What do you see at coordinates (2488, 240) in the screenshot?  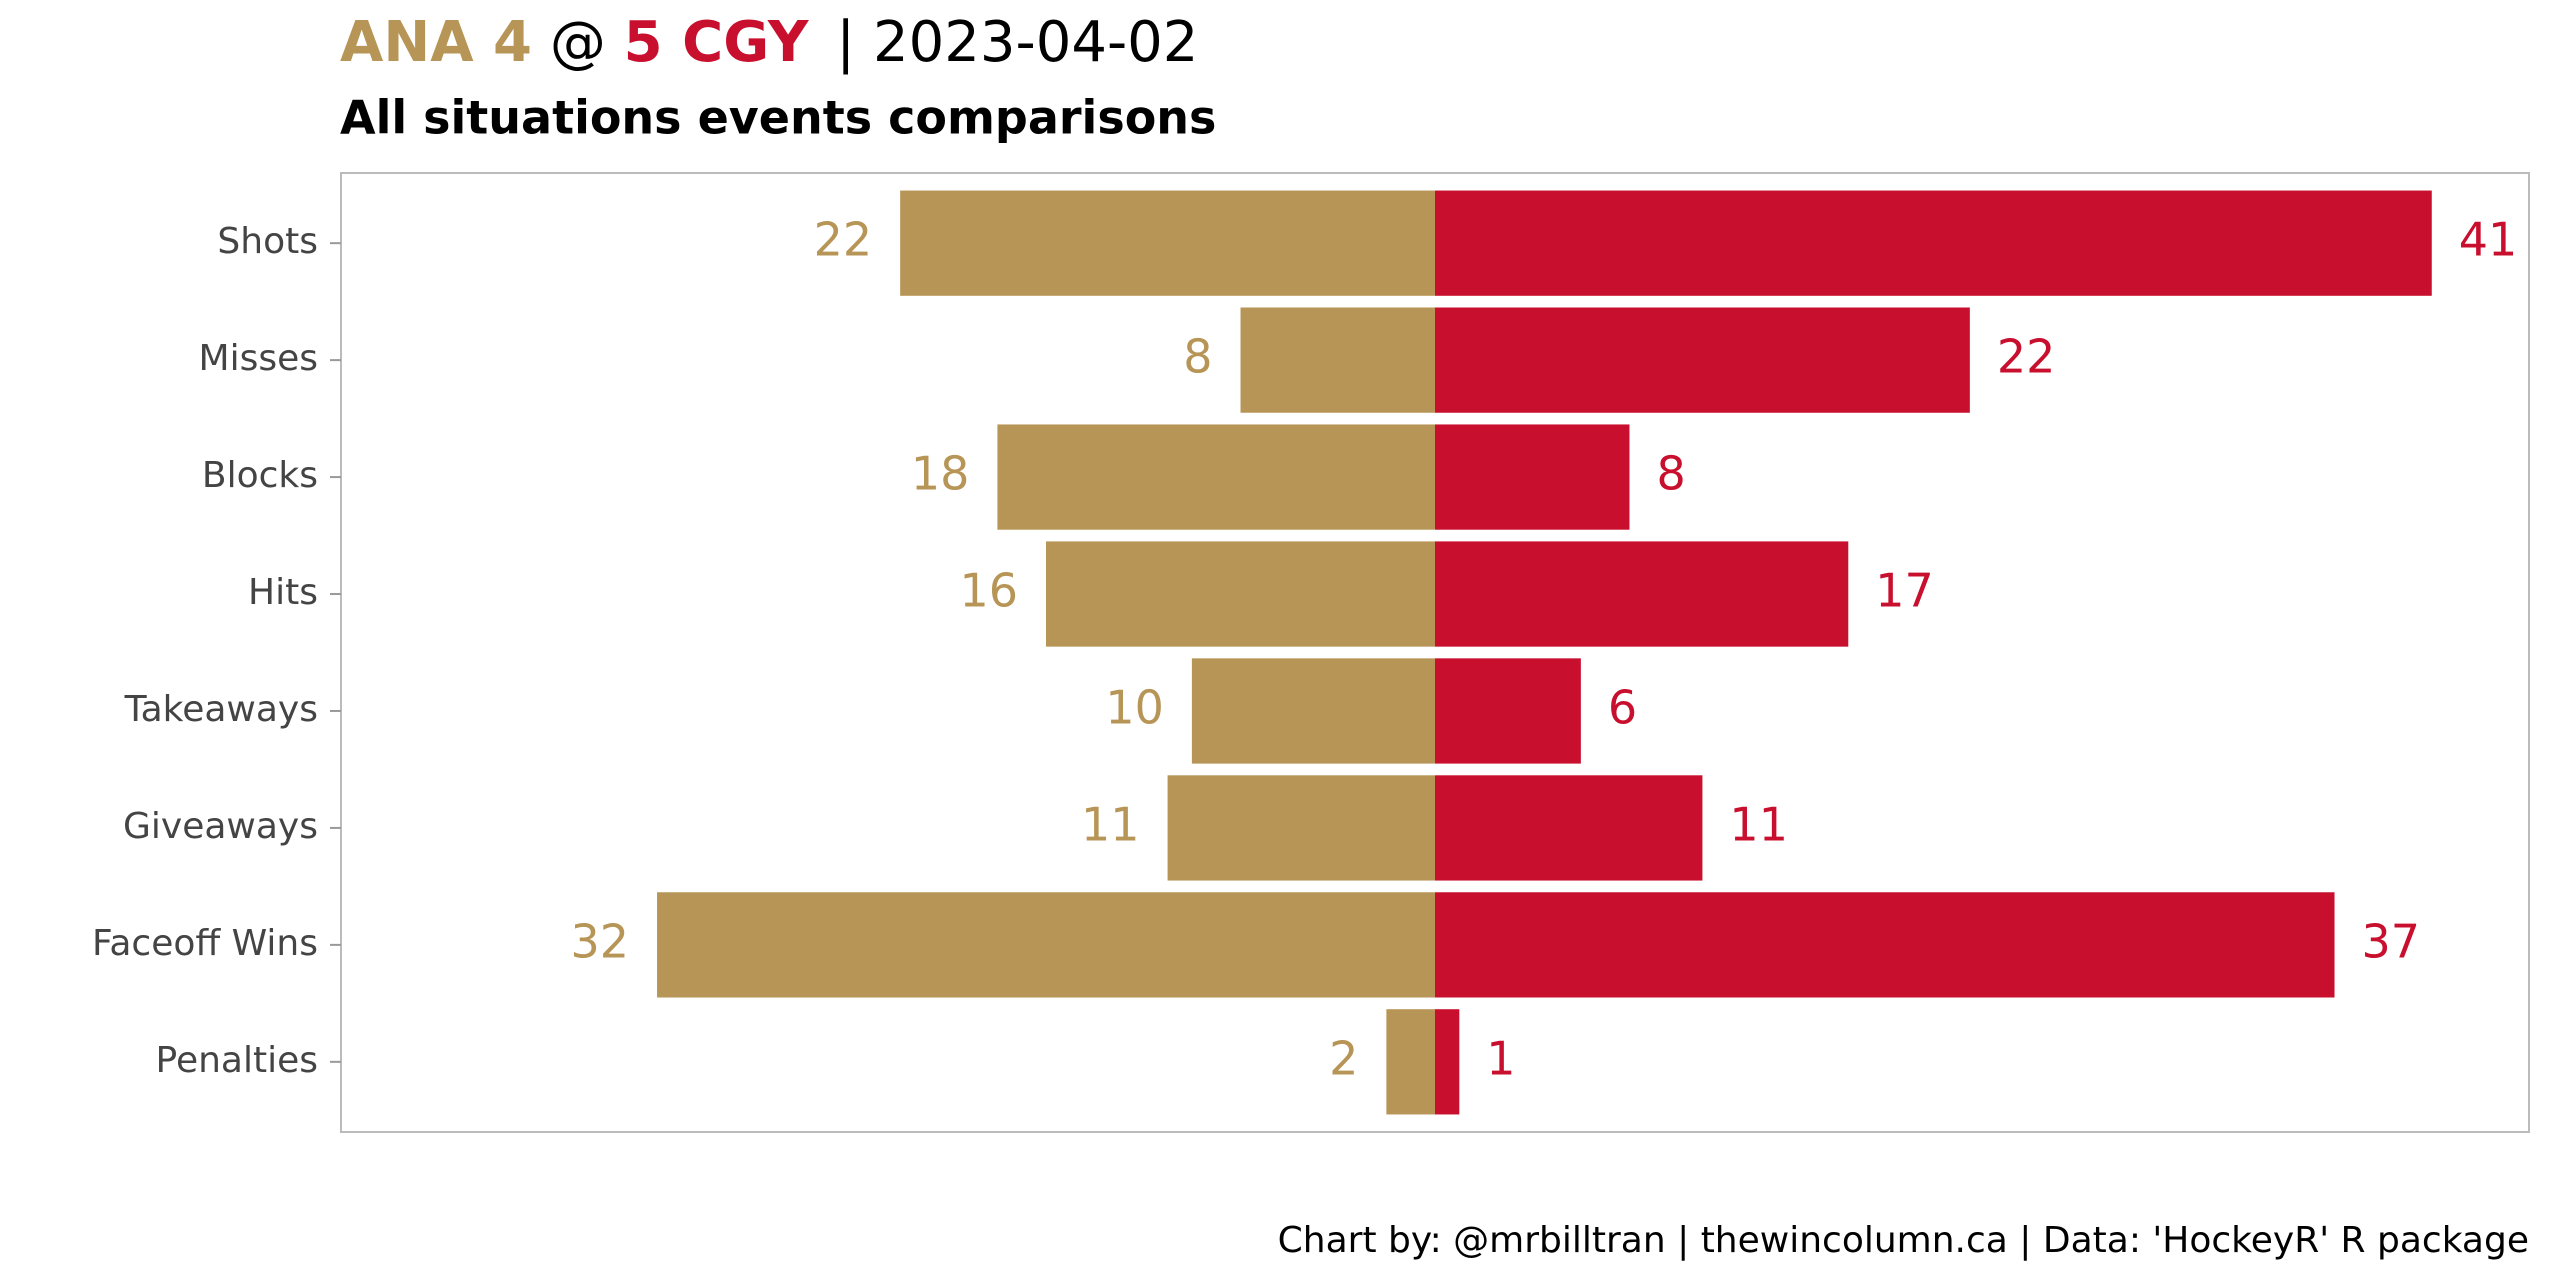 I see `value-label: 41` at bounding box center [2488, 240].